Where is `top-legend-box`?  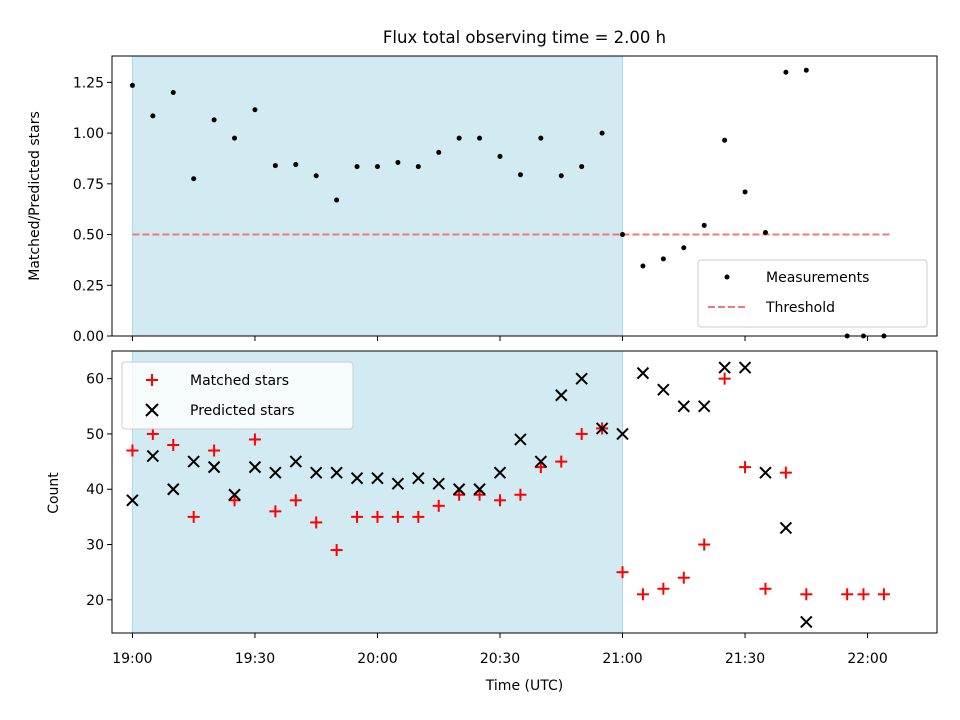
top-legend-box is located at coordinates (812, 293).